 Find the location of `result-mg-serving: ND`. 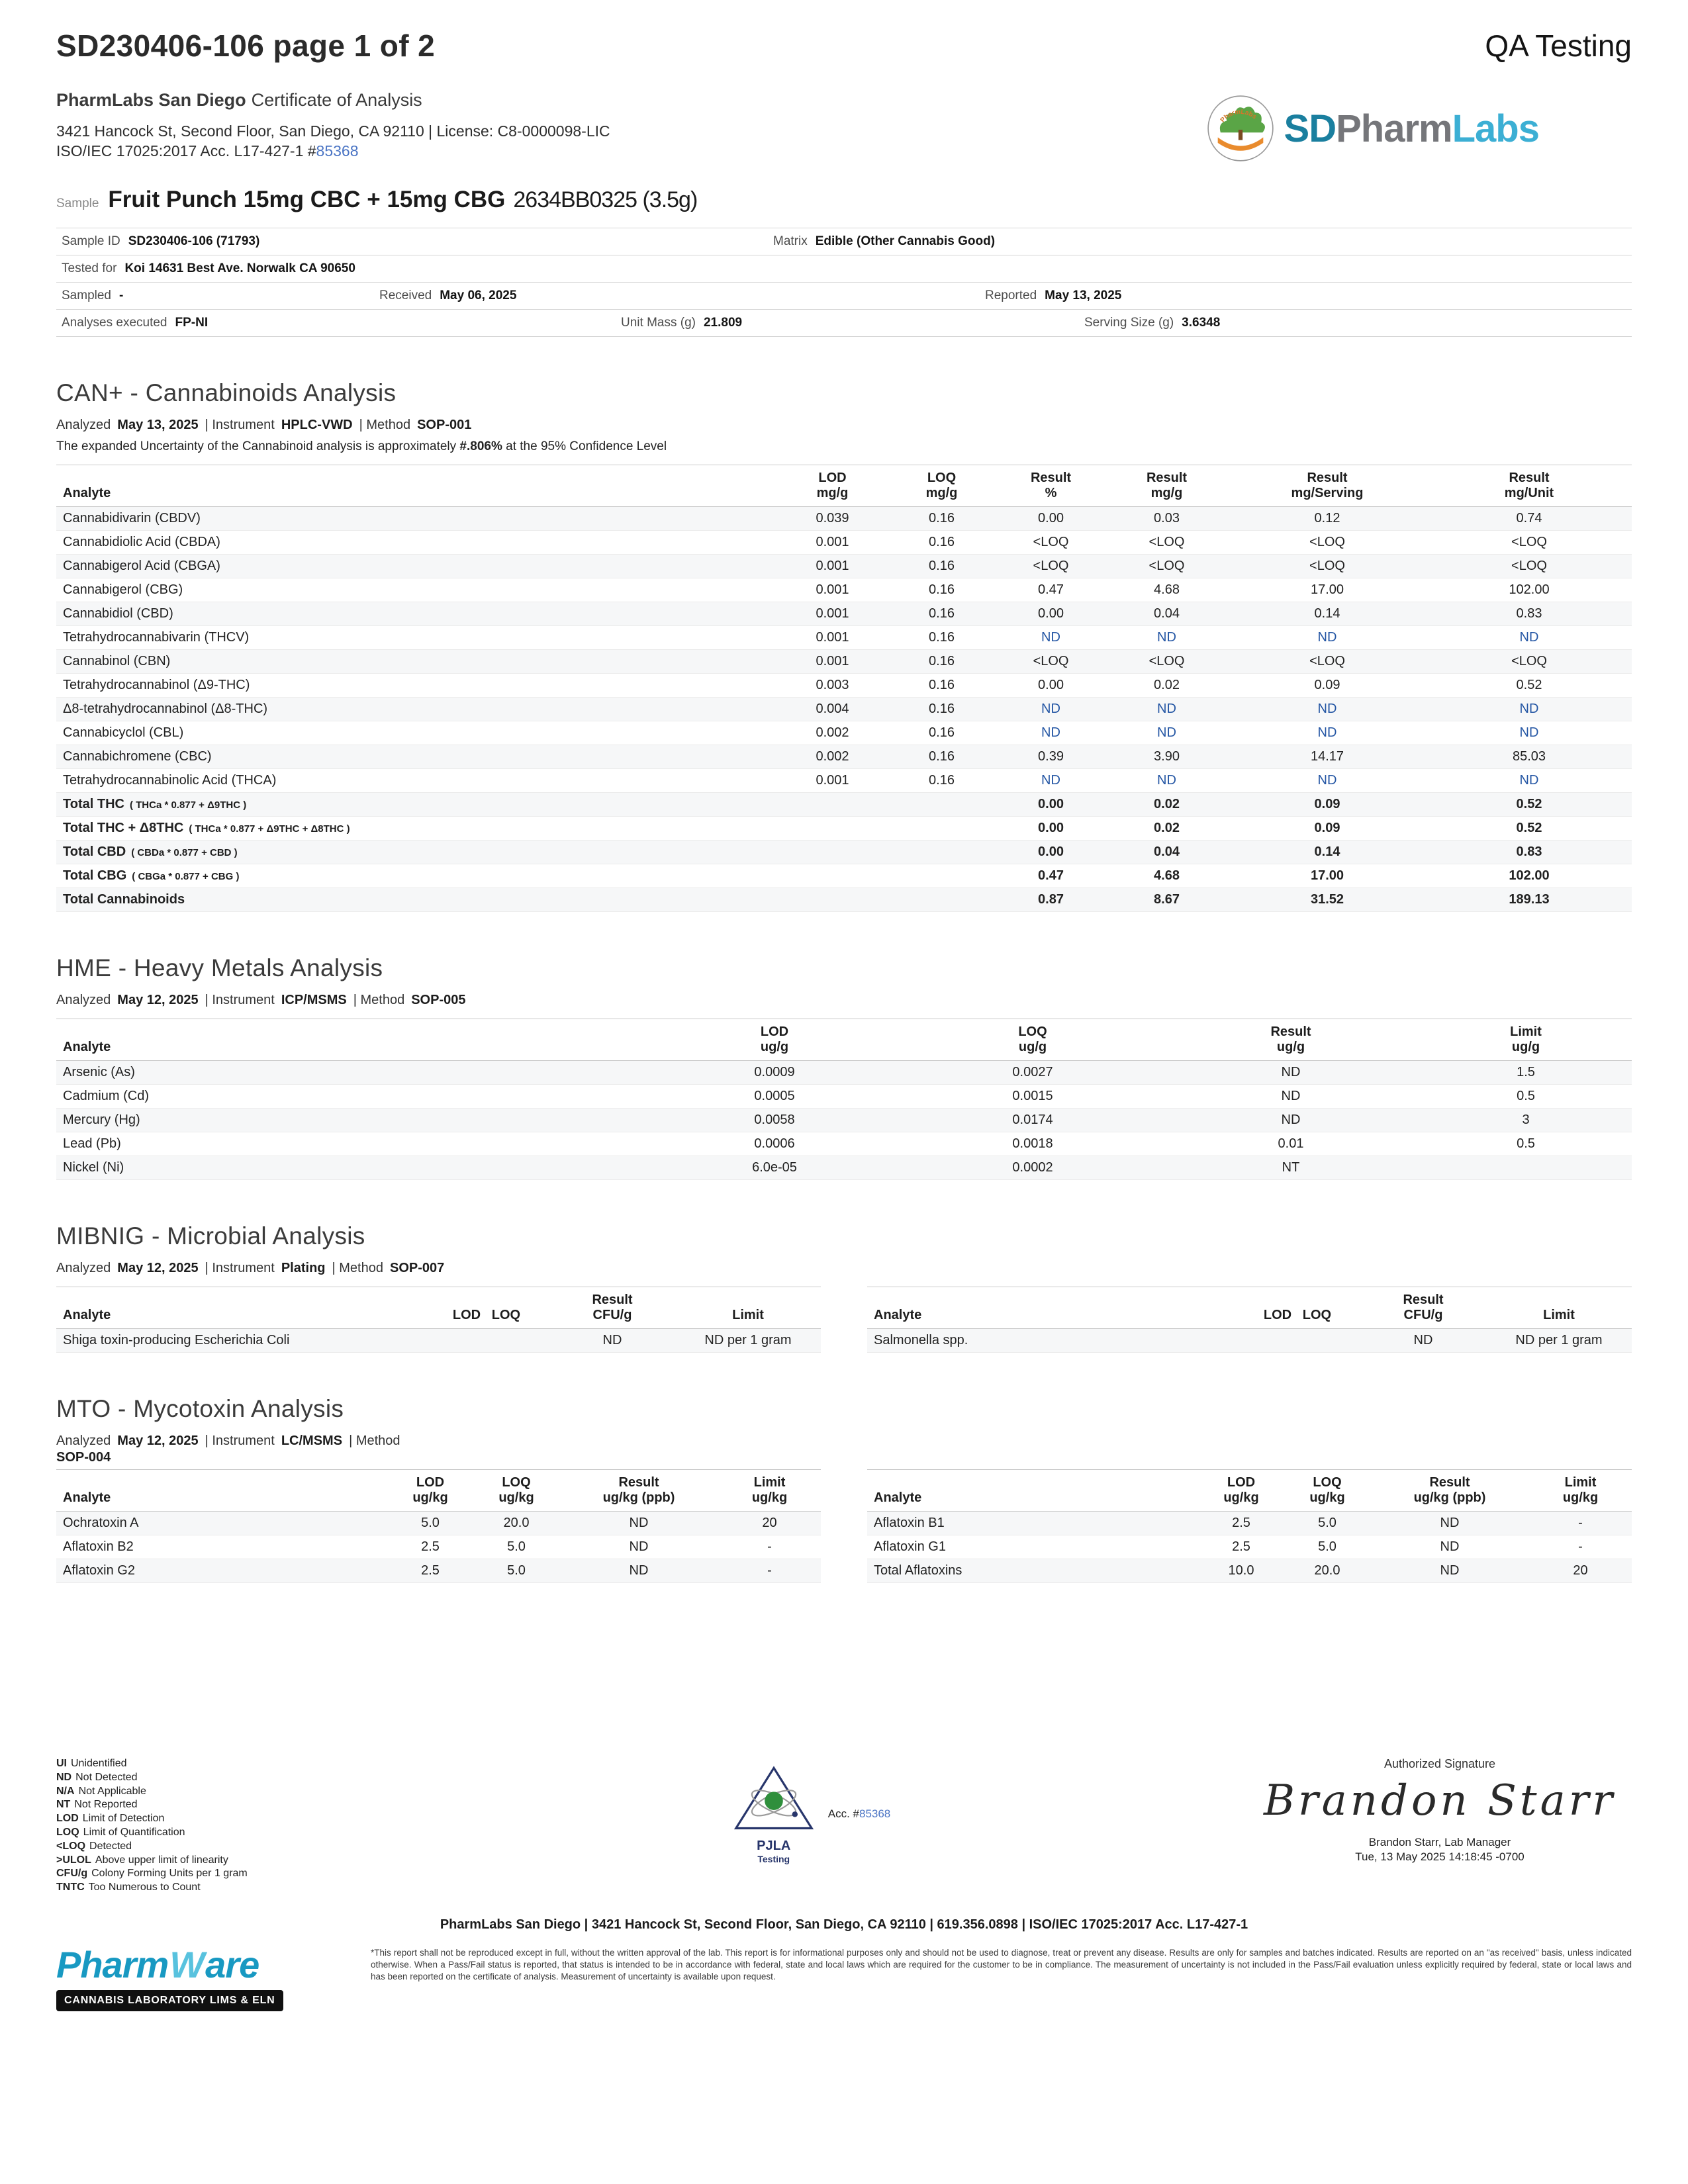

result-mg-serving: ND is located at coordinates (1327, 709).